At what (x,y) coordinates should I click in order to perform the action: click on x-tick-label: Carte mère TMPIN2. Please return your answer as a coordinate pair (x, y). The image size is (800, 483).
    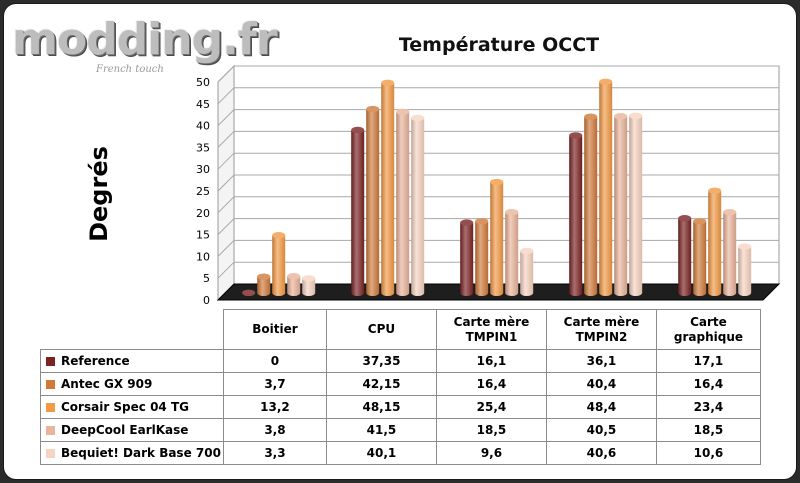
    Looking at the image, I should click on (601, 329).